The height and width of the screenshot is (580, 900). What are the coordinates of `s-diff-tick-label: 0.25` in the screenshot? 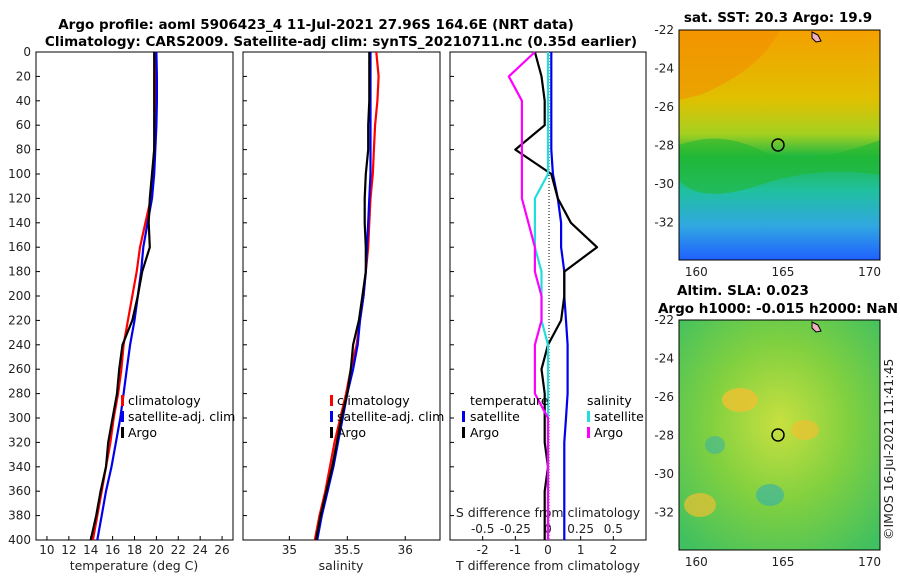 It's located at (580, 529).